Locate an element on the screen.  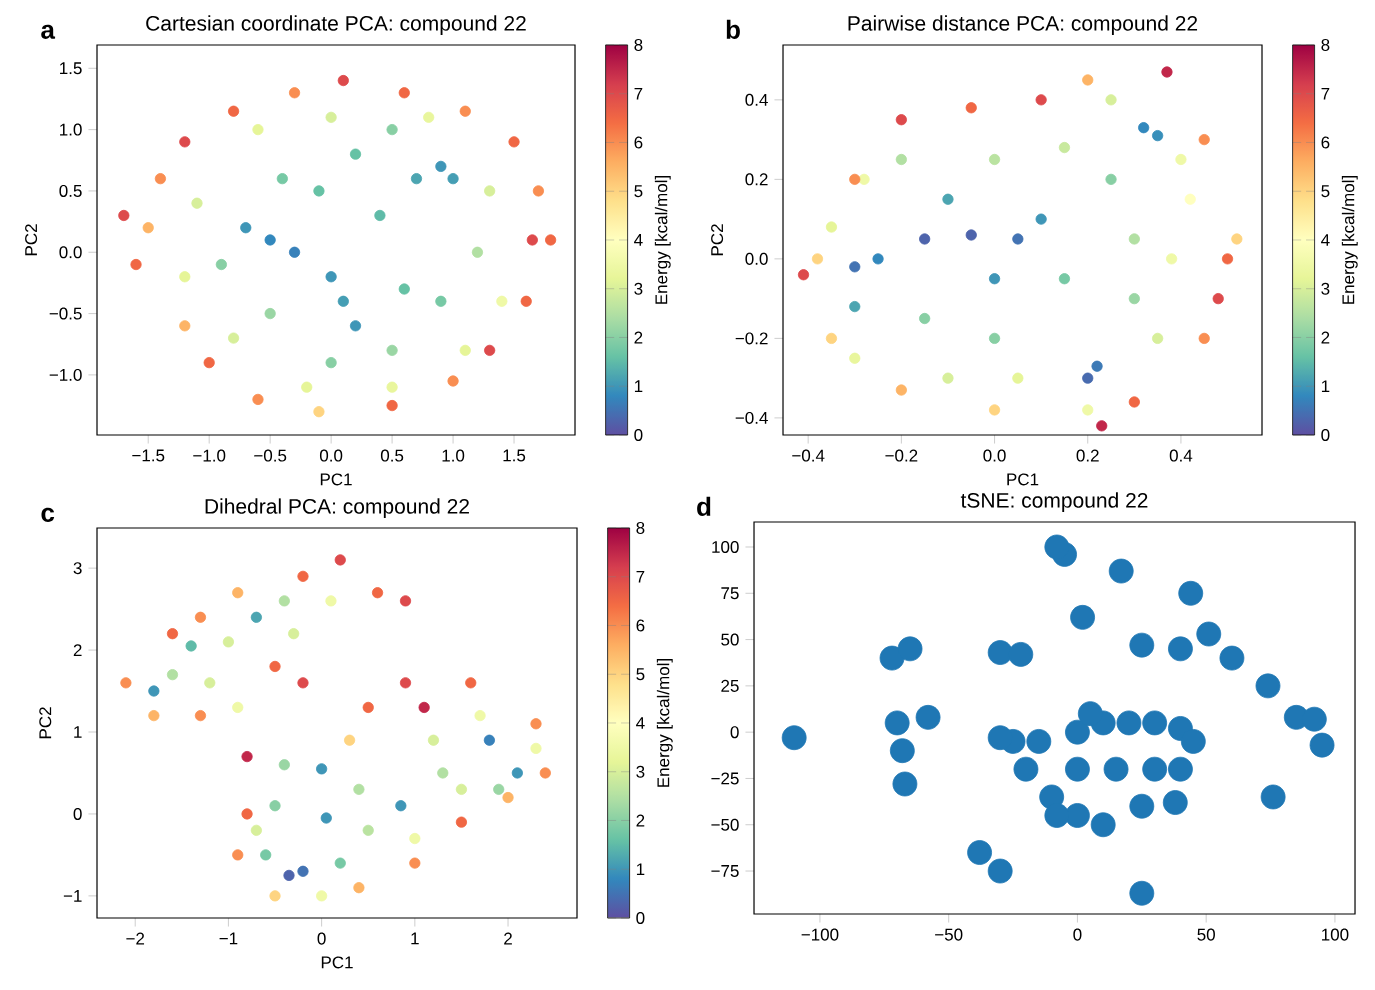
y-tick-label: −0.5 is located at coordinates (65, 313).